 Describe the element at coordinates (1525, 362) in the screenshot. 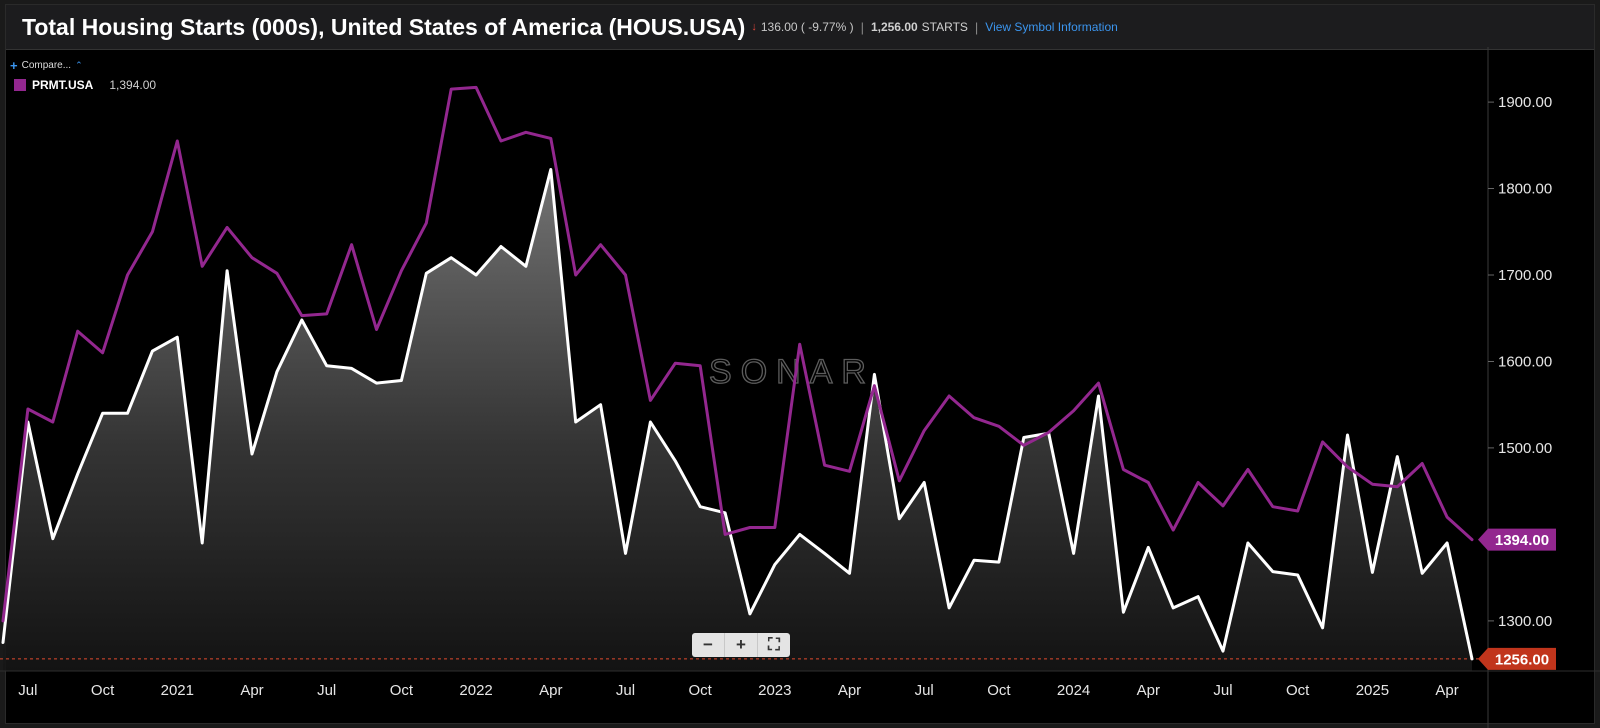

I see `y-tick-label: 1600.00` at that location.